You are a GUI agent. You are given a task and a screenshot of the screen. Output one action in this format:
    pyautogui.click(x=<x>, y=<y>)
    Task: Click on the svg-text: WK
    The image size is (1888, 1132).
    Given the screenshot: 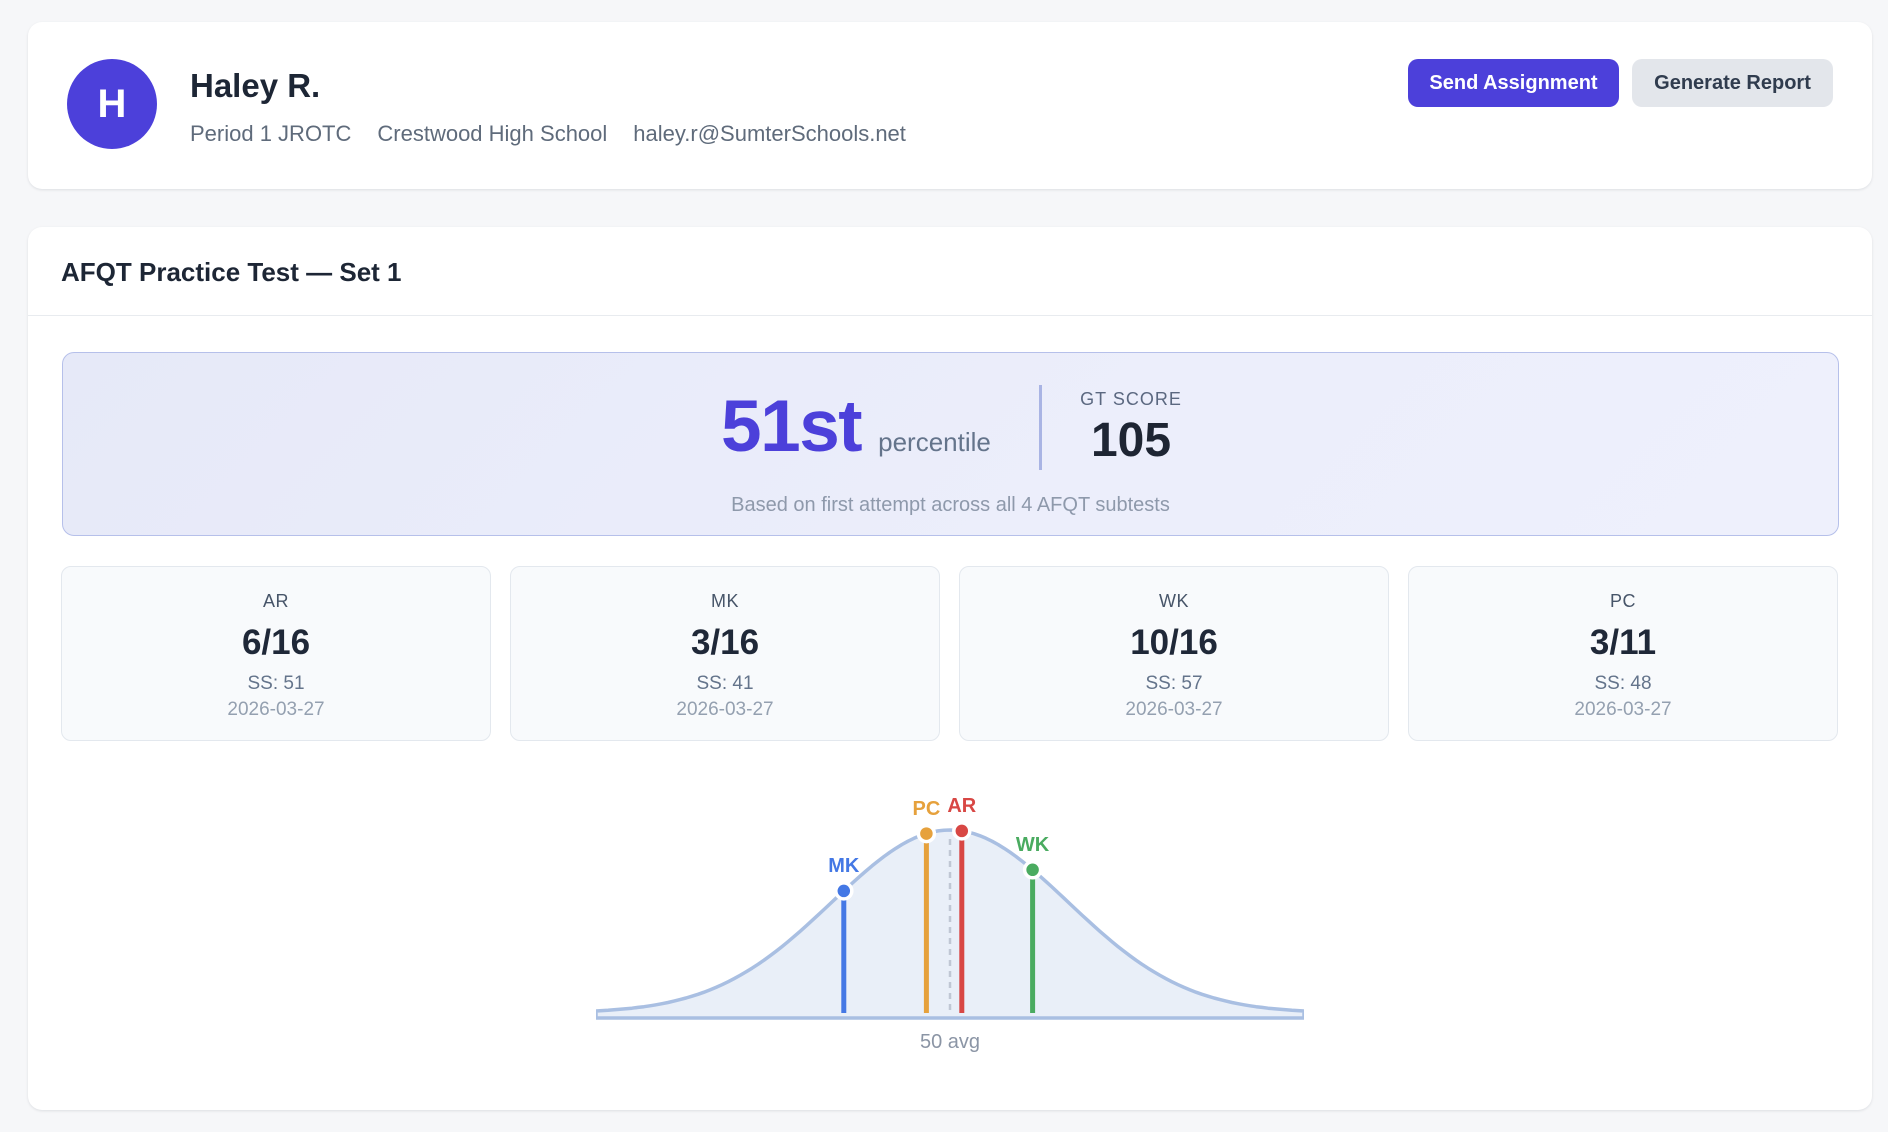 What is the action you would take?
    pyautogui.click(x=1033, y=845)
    